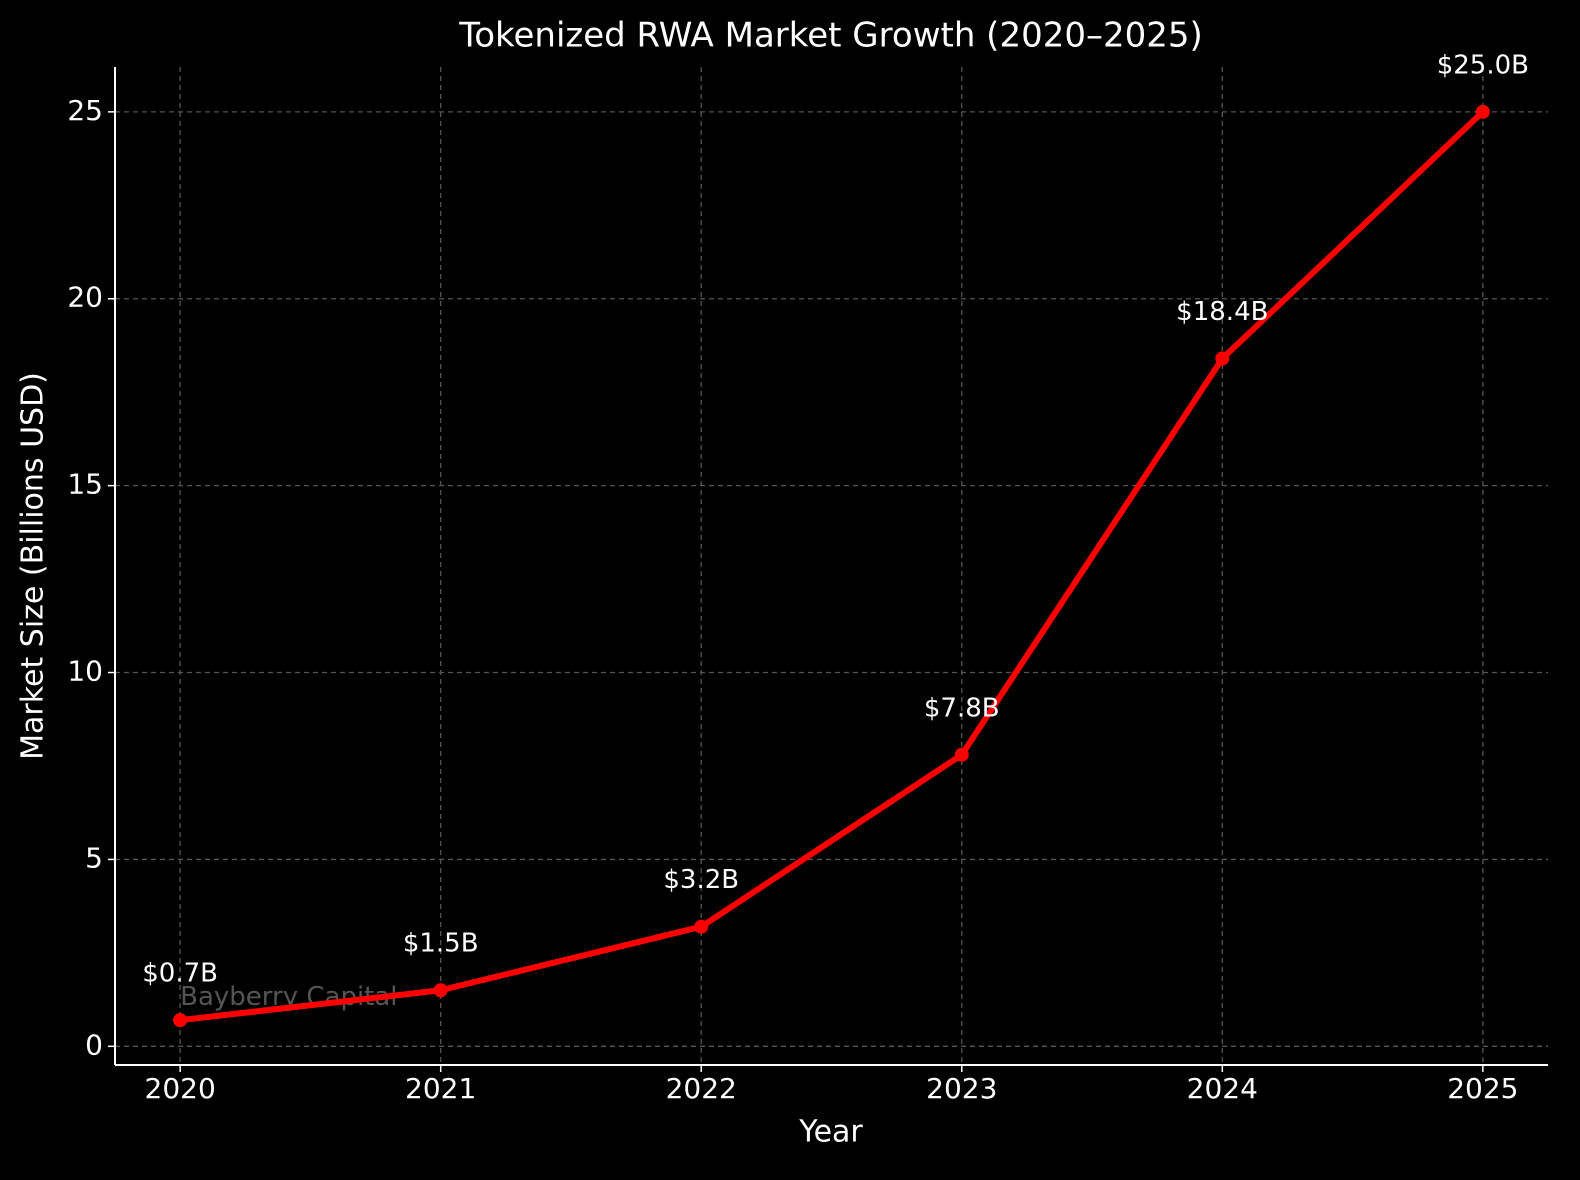 This screenshot has height=1180, width=1580. Describe the element at coordinates (94, 1044) in the screenshot. I see `y-tick-label: 0` at that location.